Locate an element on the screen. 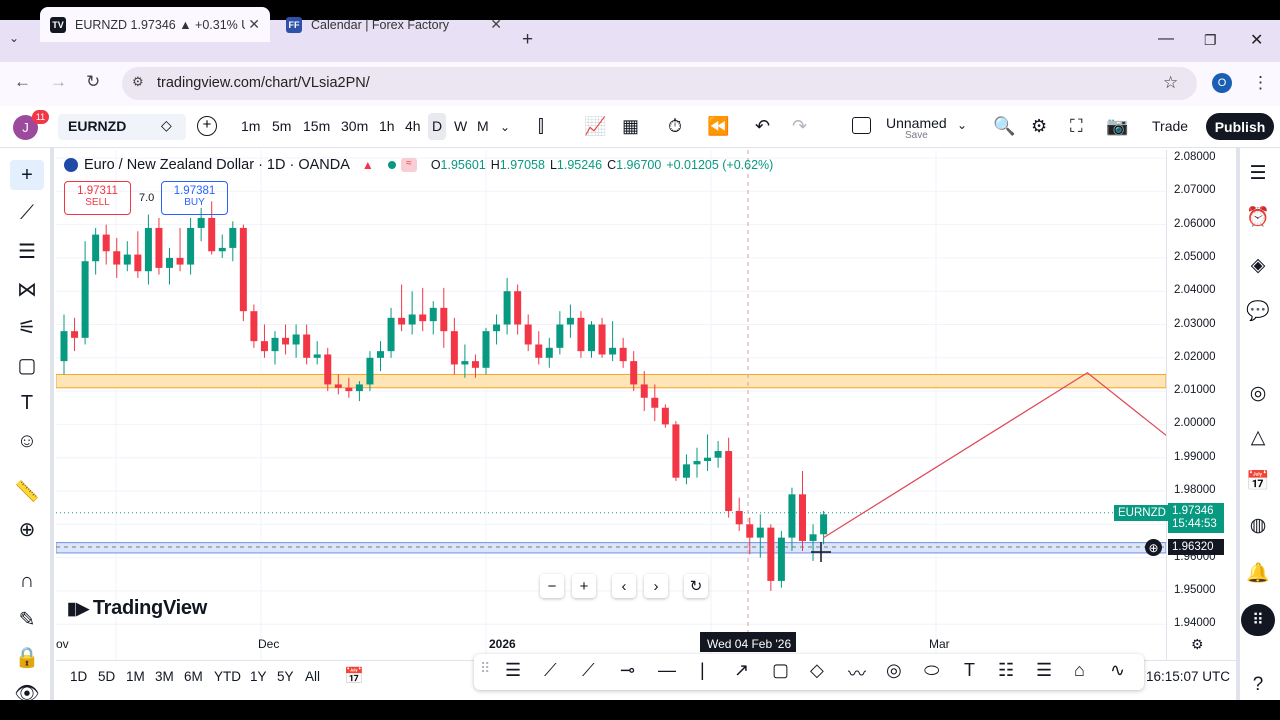 This screenshot has width=1280, height=720. drag-handle-icon: ⠿ is located at coordinates (485, 668).